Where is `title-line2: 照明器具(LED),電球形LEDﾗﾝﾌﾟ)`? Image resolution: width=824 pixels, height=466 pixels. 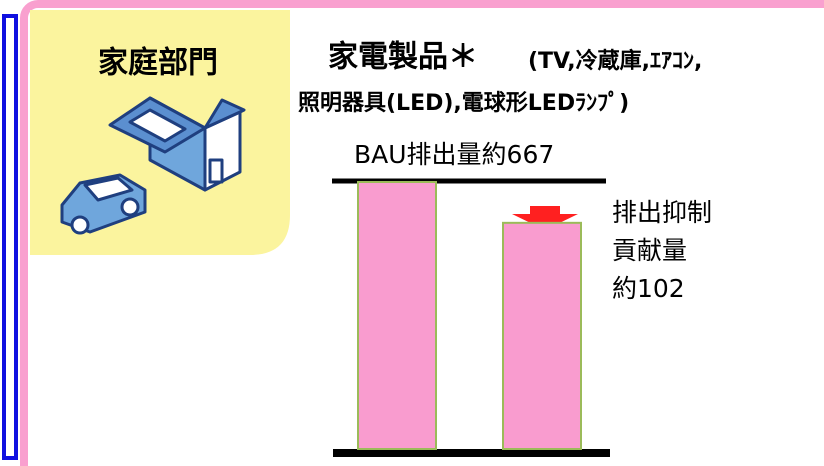
title-line2: 照明器具(LED),電球形LEDﾗﾝﾌﾟ) is located at coordinates (463, 103).